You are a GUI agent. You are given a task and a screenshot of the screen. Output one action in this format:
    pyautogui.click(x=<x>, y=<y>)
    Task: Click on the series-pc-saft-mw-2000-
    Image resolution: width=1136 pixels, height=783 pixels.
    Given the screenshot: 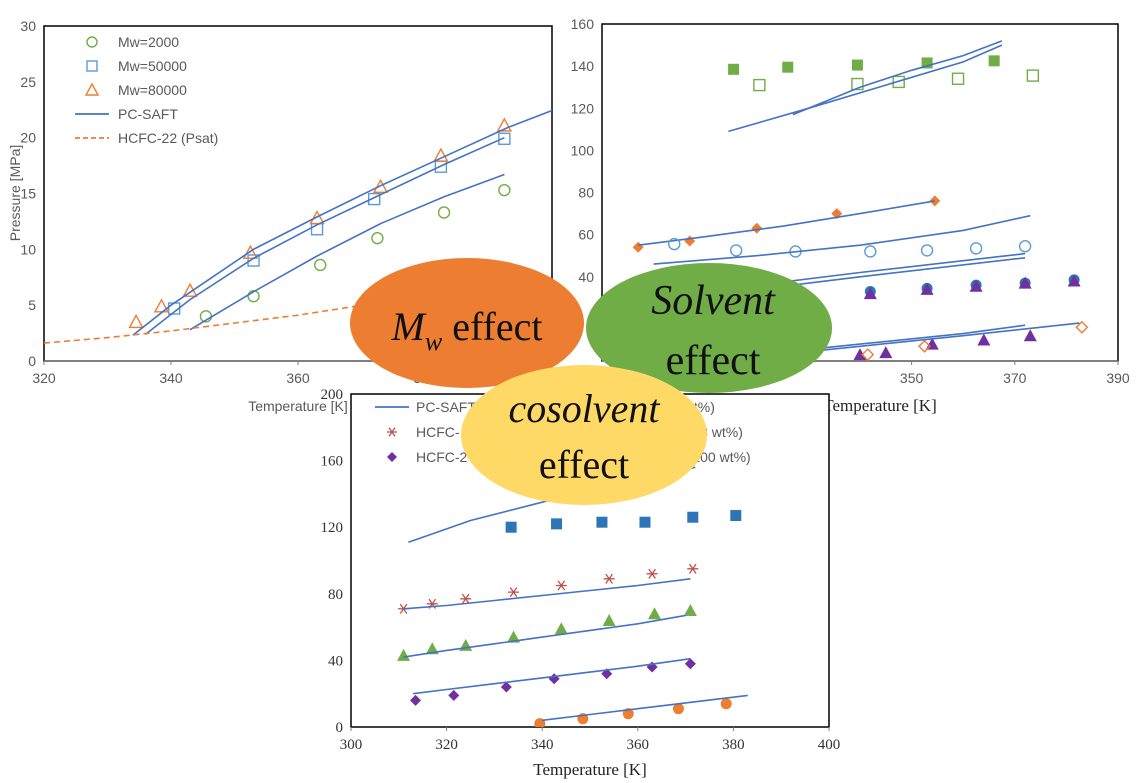 What is the action you would take?
    pyautogui.click(x=347, y=252)
    